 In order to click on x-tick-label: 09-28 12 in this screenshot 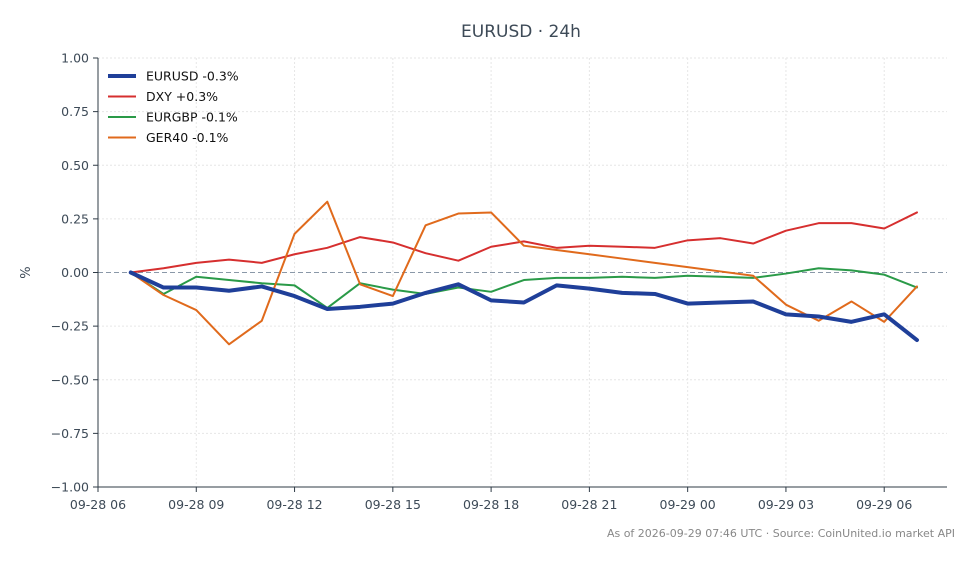, I will do `click(294, 504)`.